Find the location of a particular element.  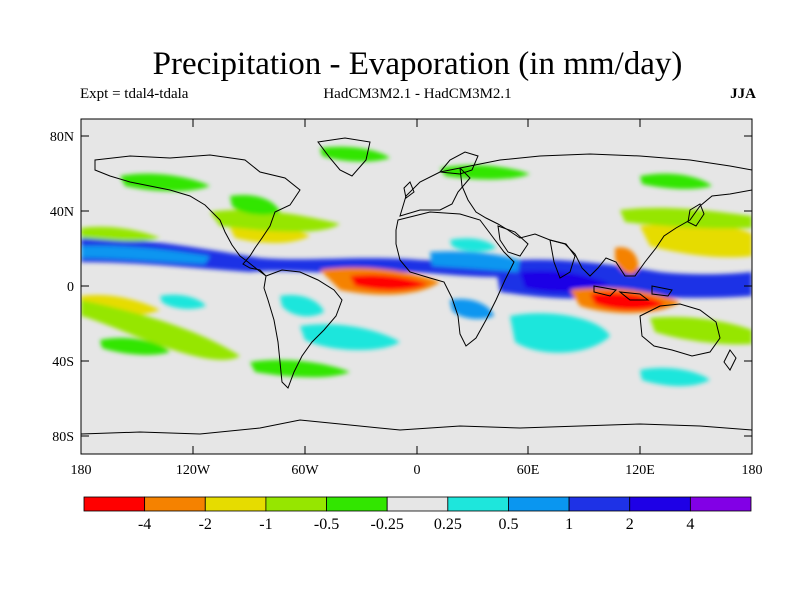

coastline-antarctica is located at coordinates (416, 427).